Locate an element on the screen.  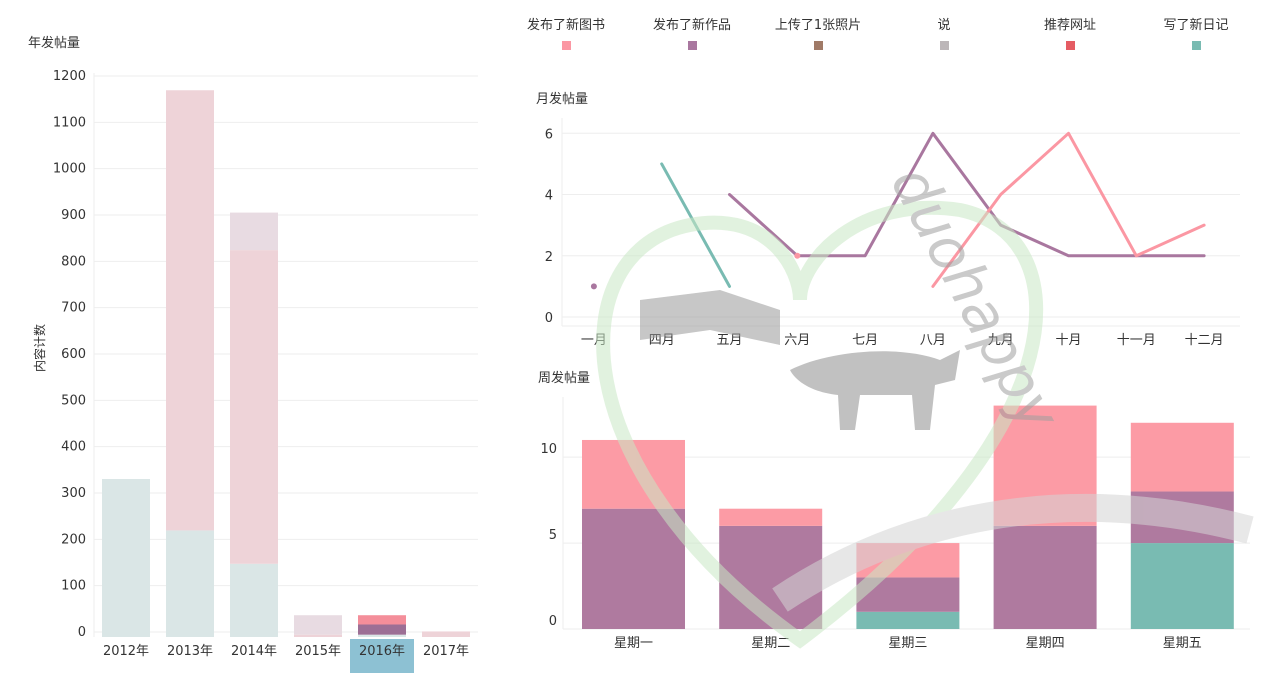
legend-label: 说 is located at coordinates (944, 25).